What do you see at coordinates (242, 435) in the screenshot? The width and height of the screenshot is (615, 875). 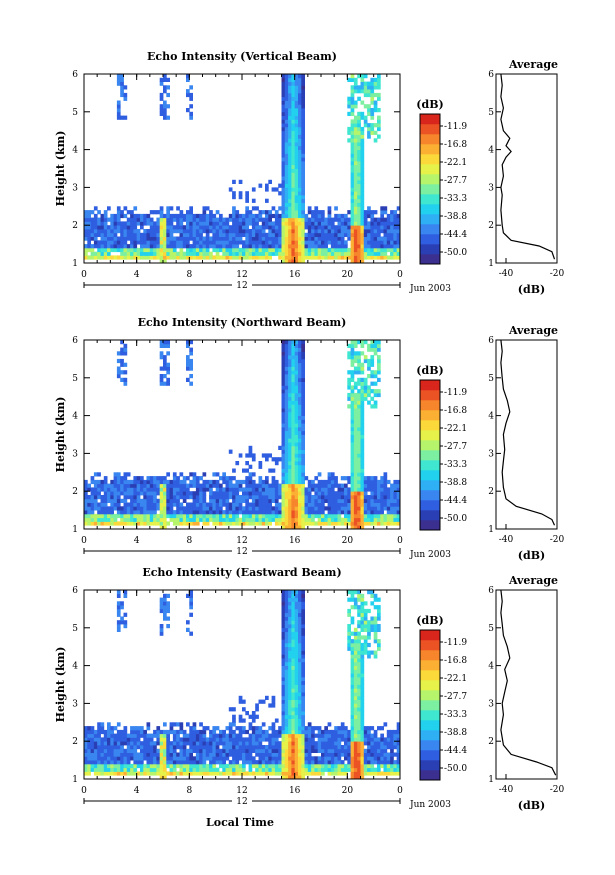 I see `echo-intensity-field` at bounding box center [242, 435].